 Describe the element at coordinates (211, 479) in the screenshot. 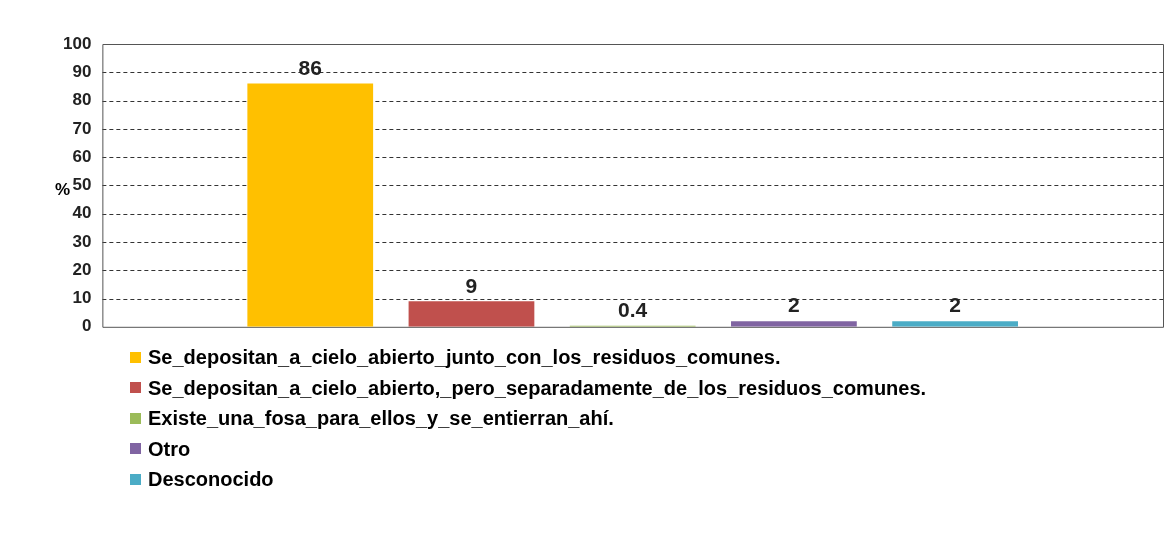

I see `legend-label: Desconocido` at that location.